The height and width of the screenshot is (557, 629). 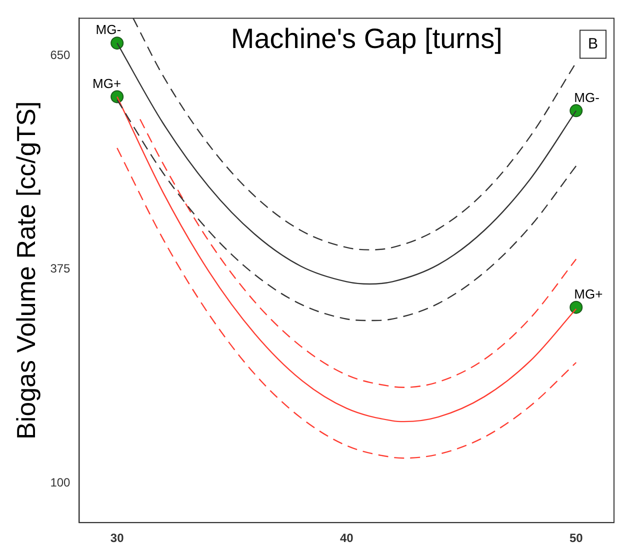 I want to click on text: MG+, so click(x=107, y=83).